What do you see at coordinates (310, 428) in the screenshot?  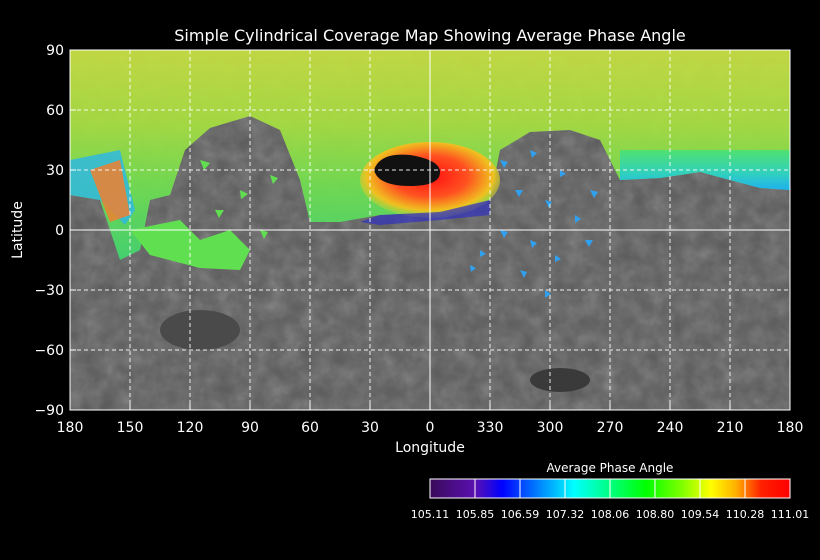 I see `x-tick-label: 60` at bounding box center [310, 428].